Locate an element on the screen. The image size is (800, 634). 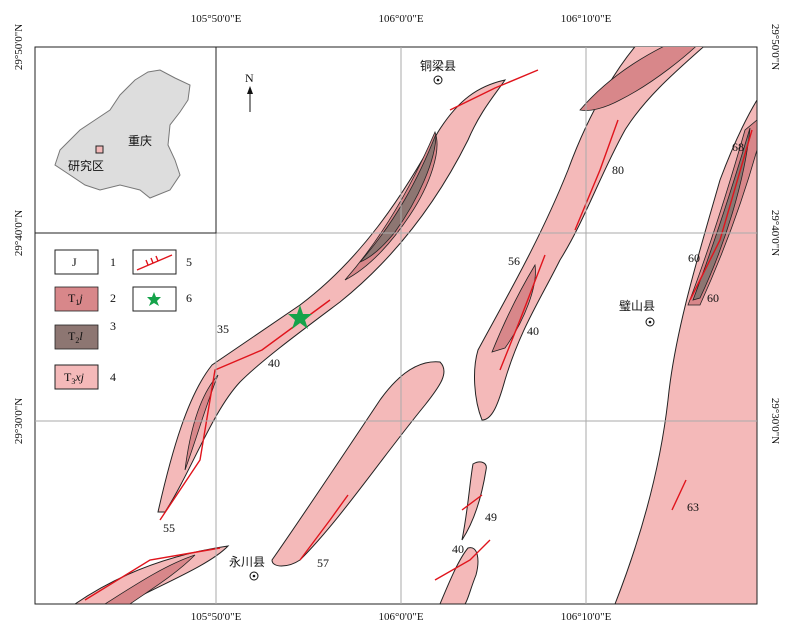
dip-label: 55 is located at coordinates (169, 528).